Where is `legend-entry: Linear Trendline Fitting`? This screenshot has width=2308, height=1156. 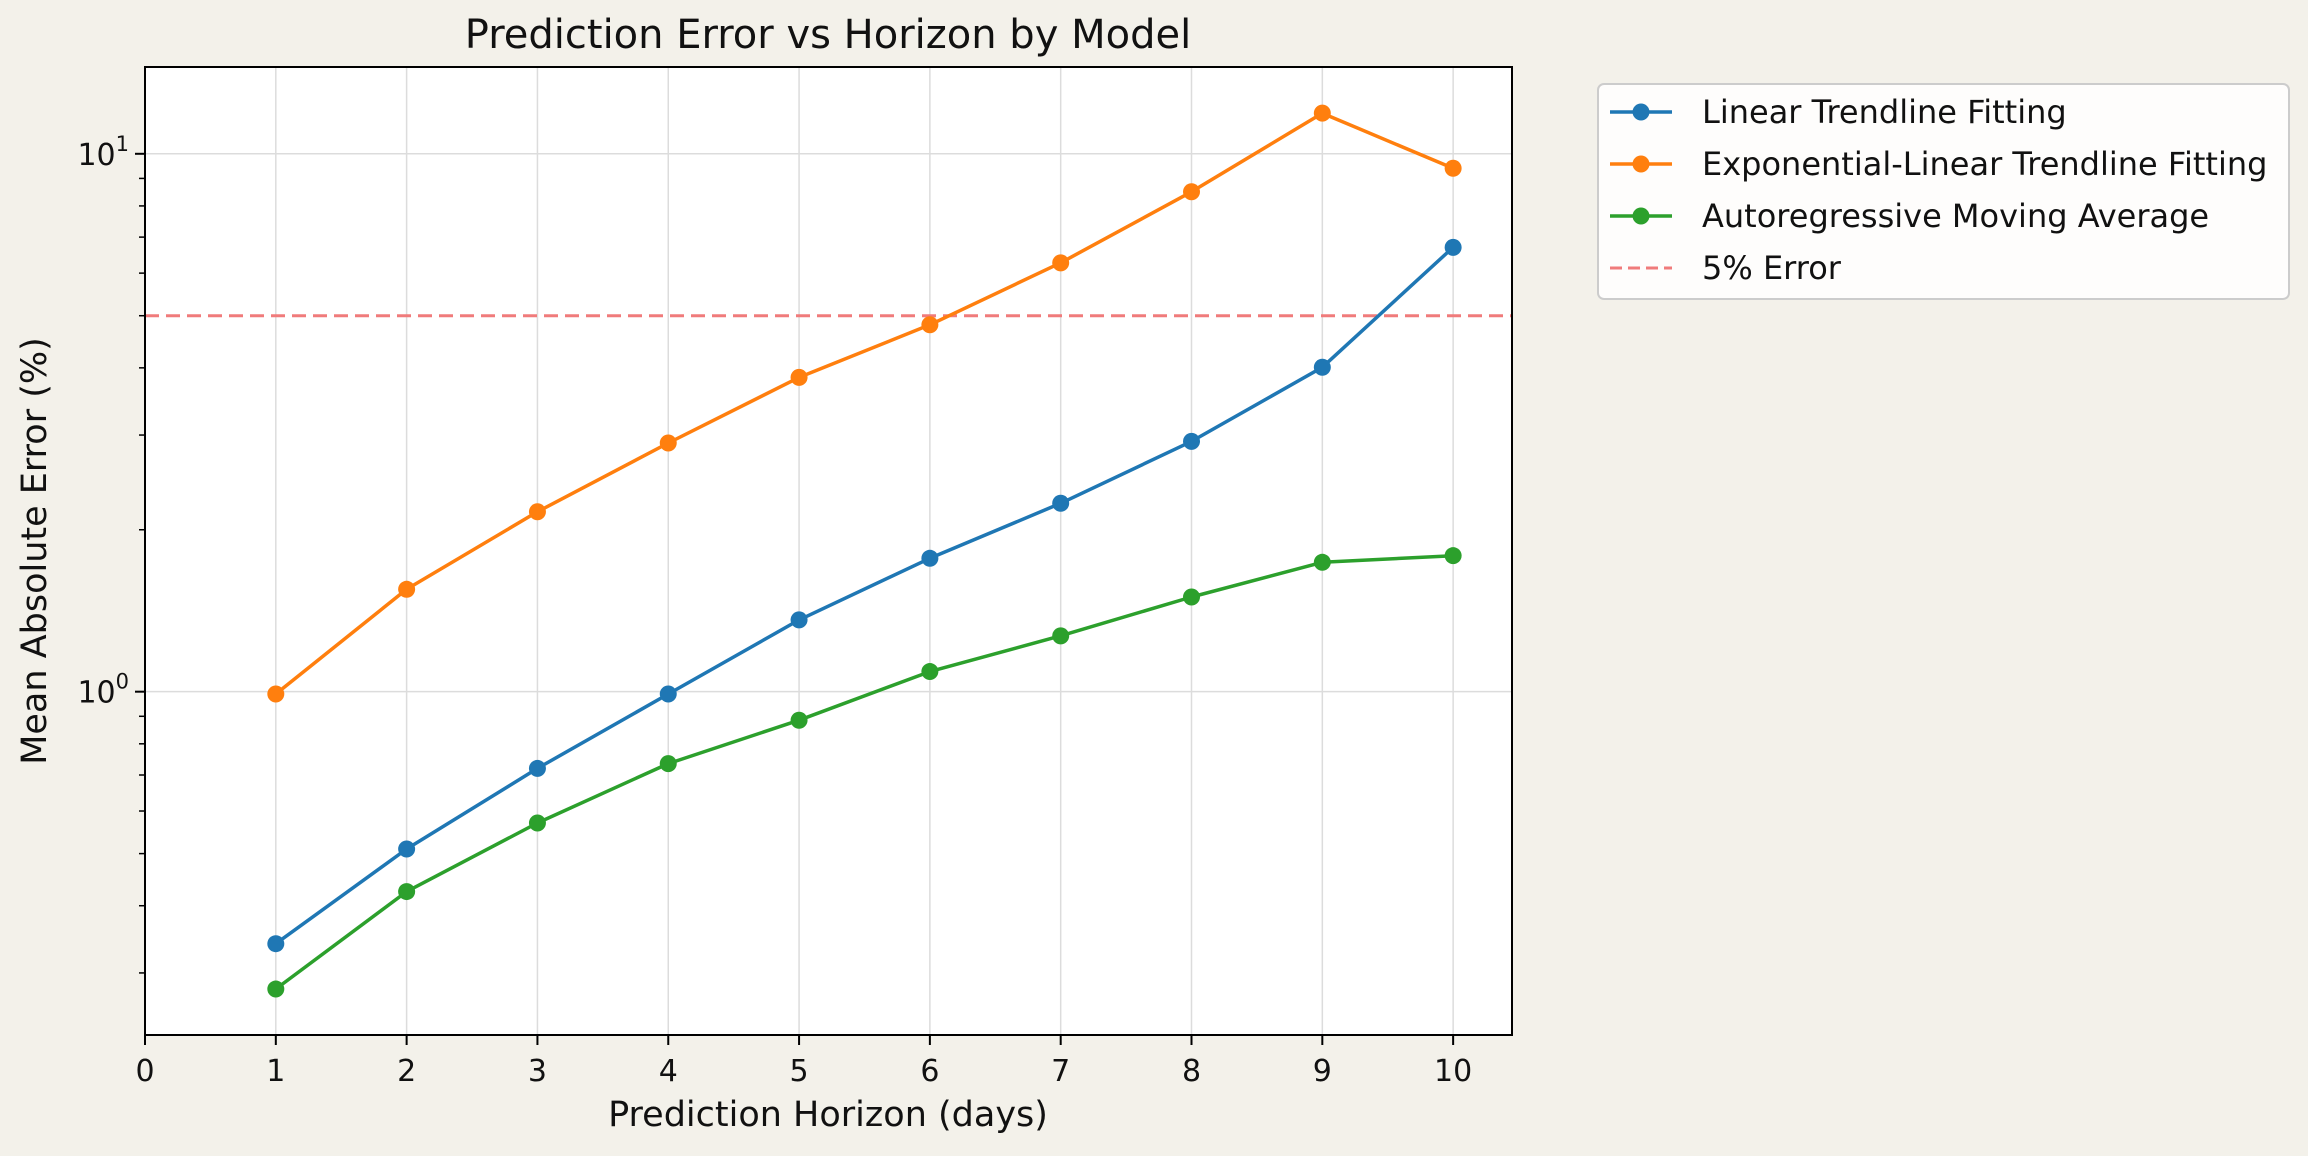 legend-entry: Linear Trendline Fitting is located at coordinates (1838, 112).